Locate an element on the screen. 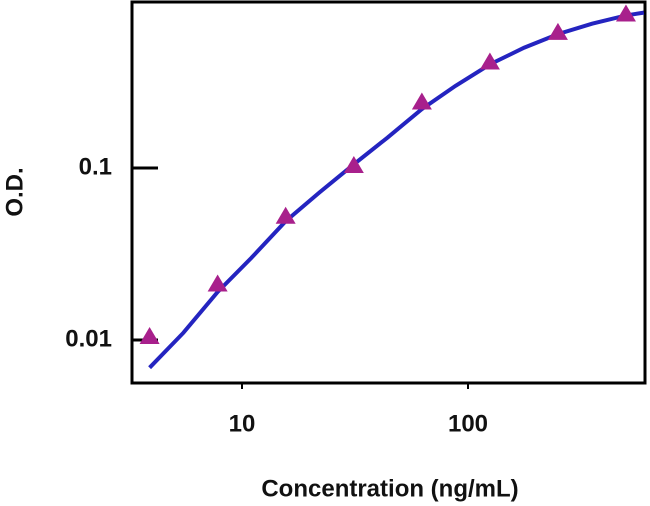 The width and height of the screenshot is (650, 506). y-axis-label: O.D. is located at coordinates (14, 191).